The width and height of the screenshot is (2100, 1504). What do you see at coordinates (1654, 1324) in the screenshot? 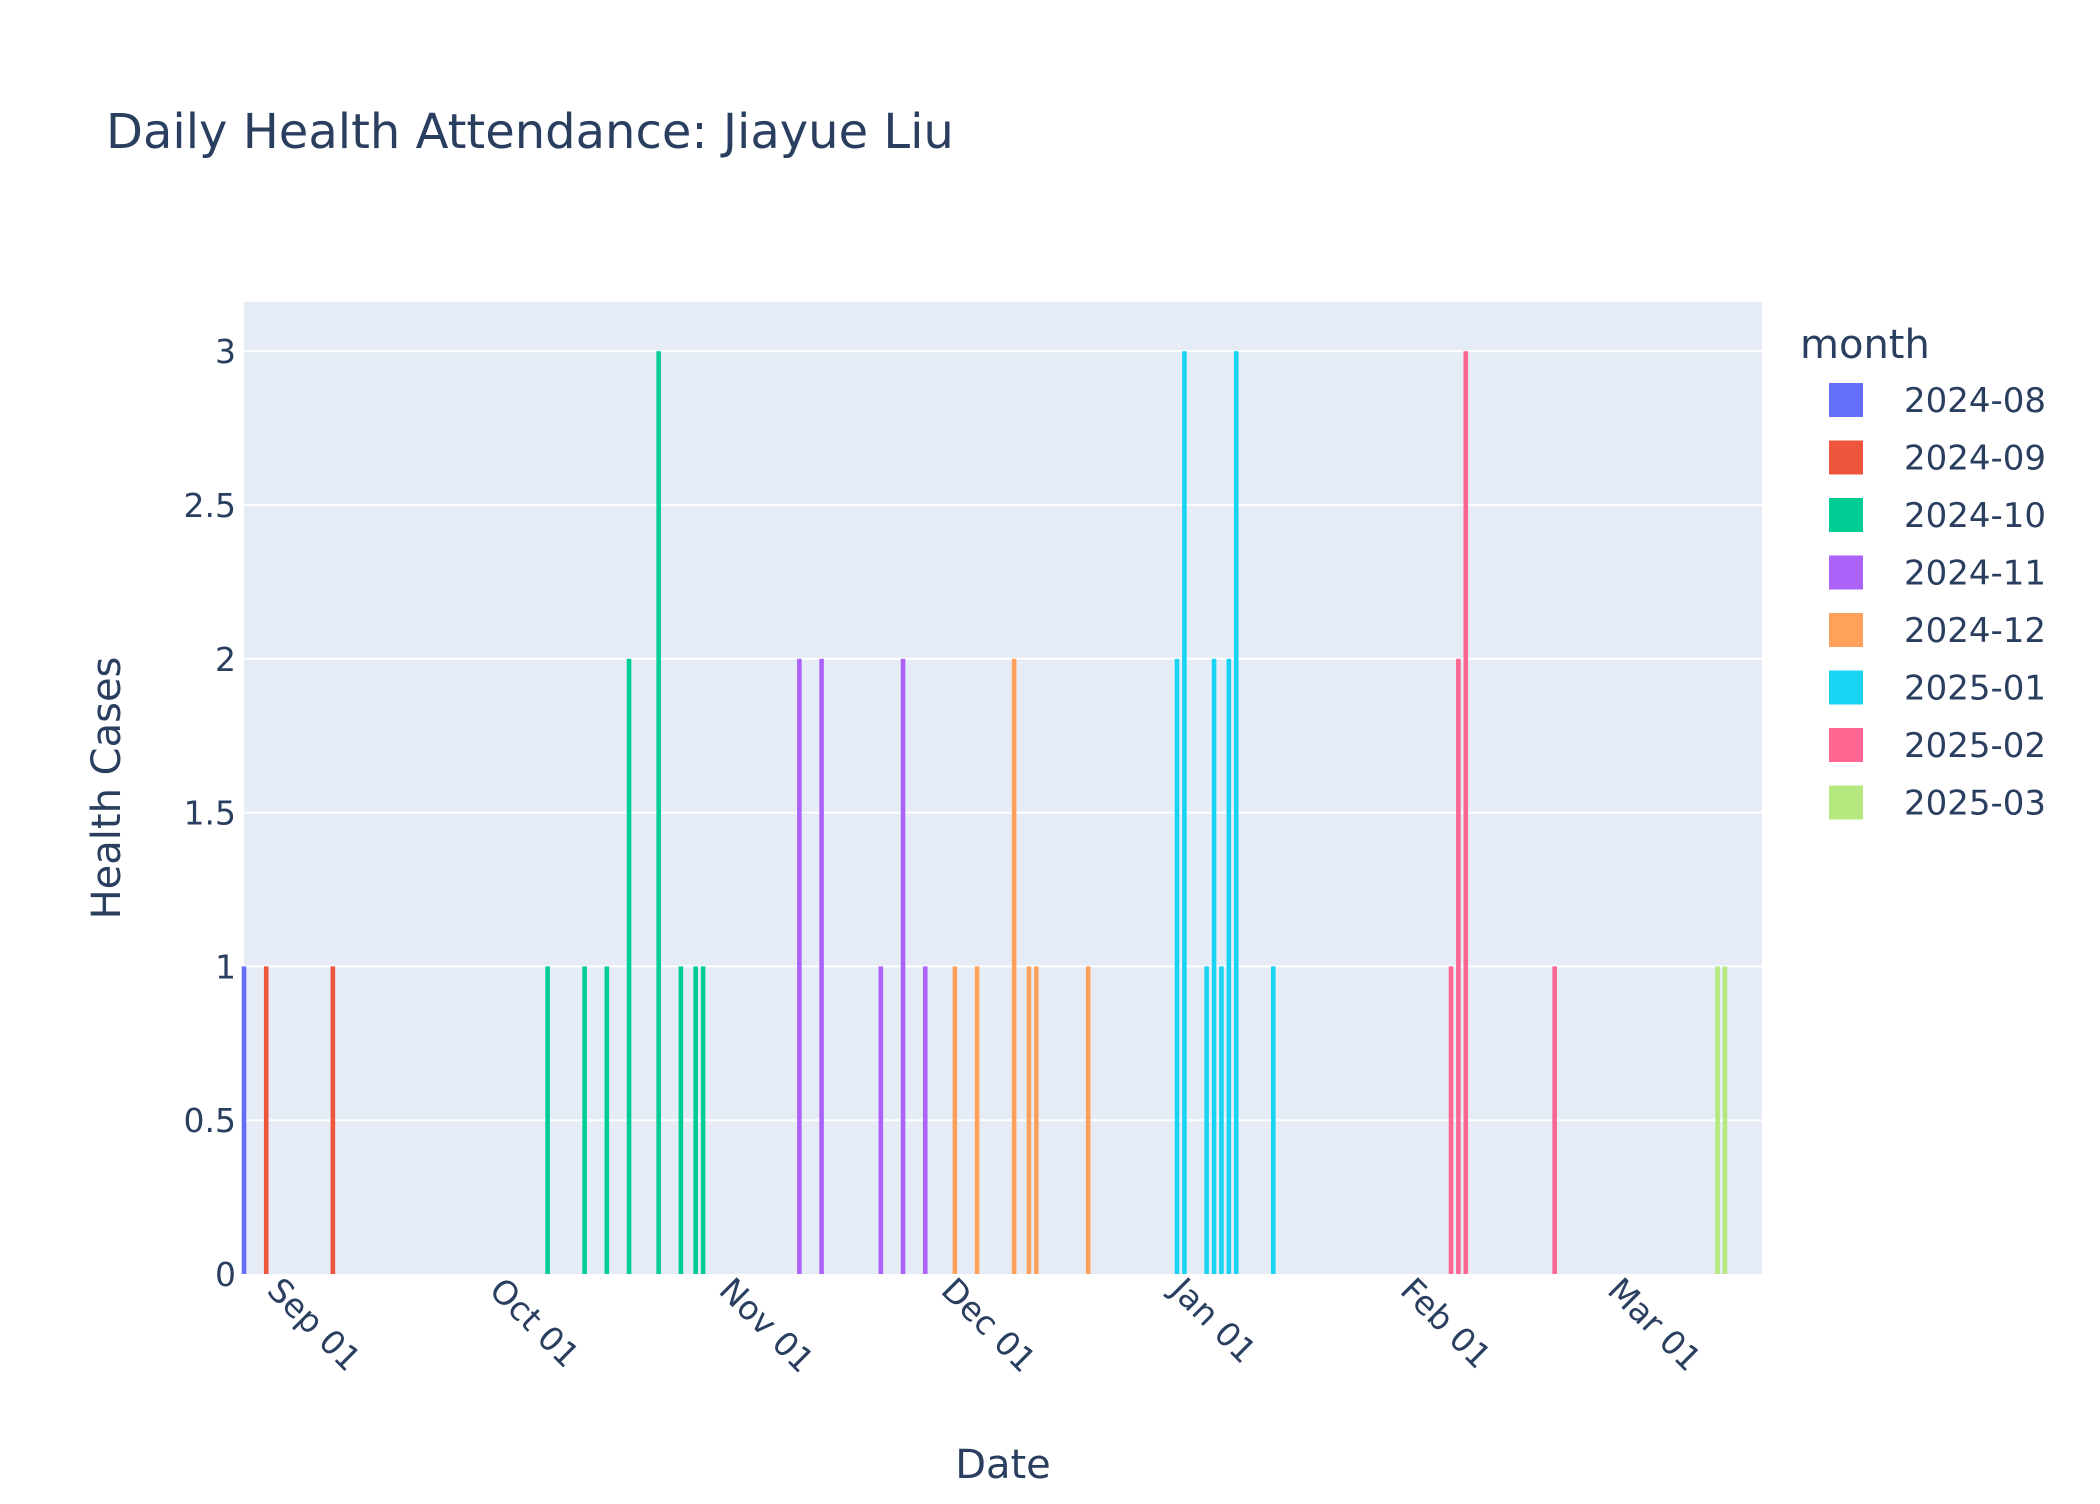
I see `x-tick-label: Mar 01` at bounding box center [1654, 1324].